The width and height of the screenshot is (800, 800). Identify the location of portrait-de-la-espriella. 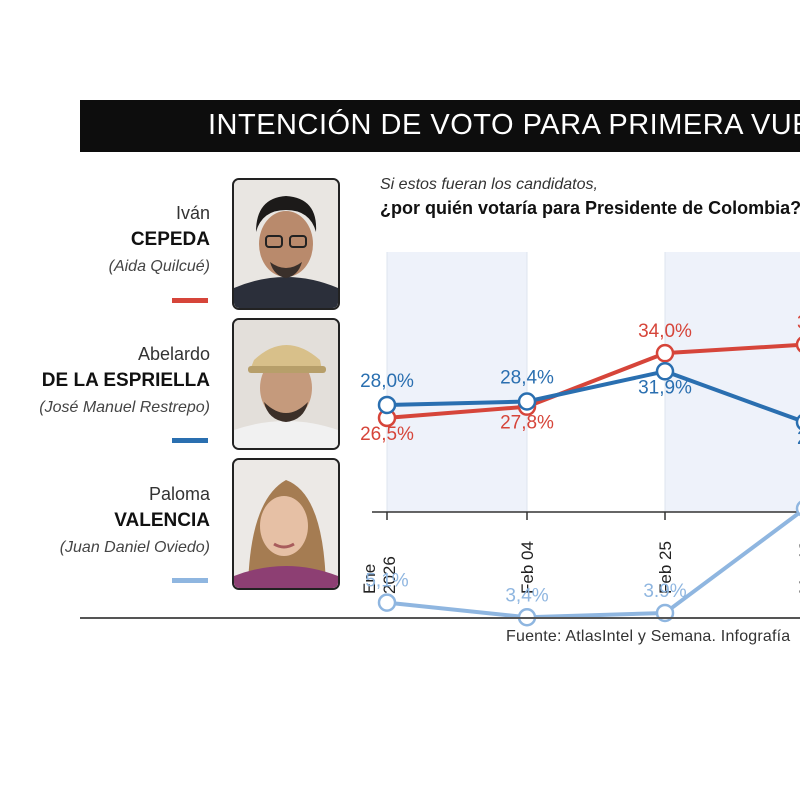
(286, 384).